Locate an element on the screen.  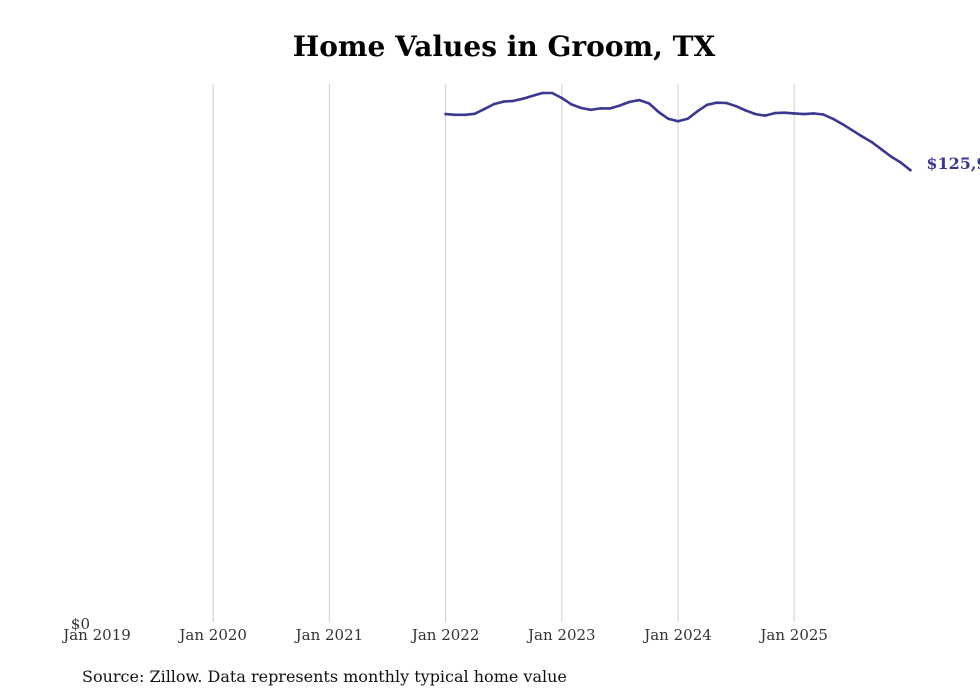
x-tick-label: Jan 2021 is located at coordinates (329, 635).